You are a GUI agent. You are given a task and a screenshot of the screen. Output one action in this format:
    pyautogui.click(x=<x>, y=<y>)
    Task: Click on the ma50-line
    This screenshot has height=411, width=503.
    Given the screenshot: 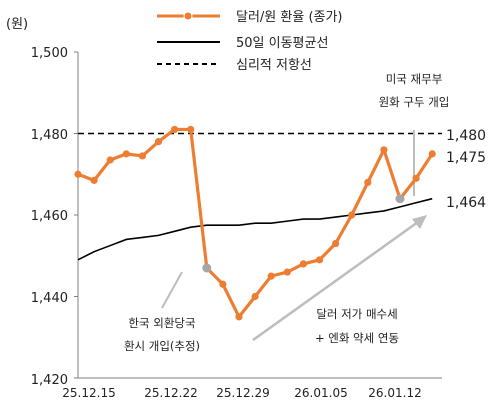 What is the action you would take?
    pyautogui.click(x=255, y=229)
    